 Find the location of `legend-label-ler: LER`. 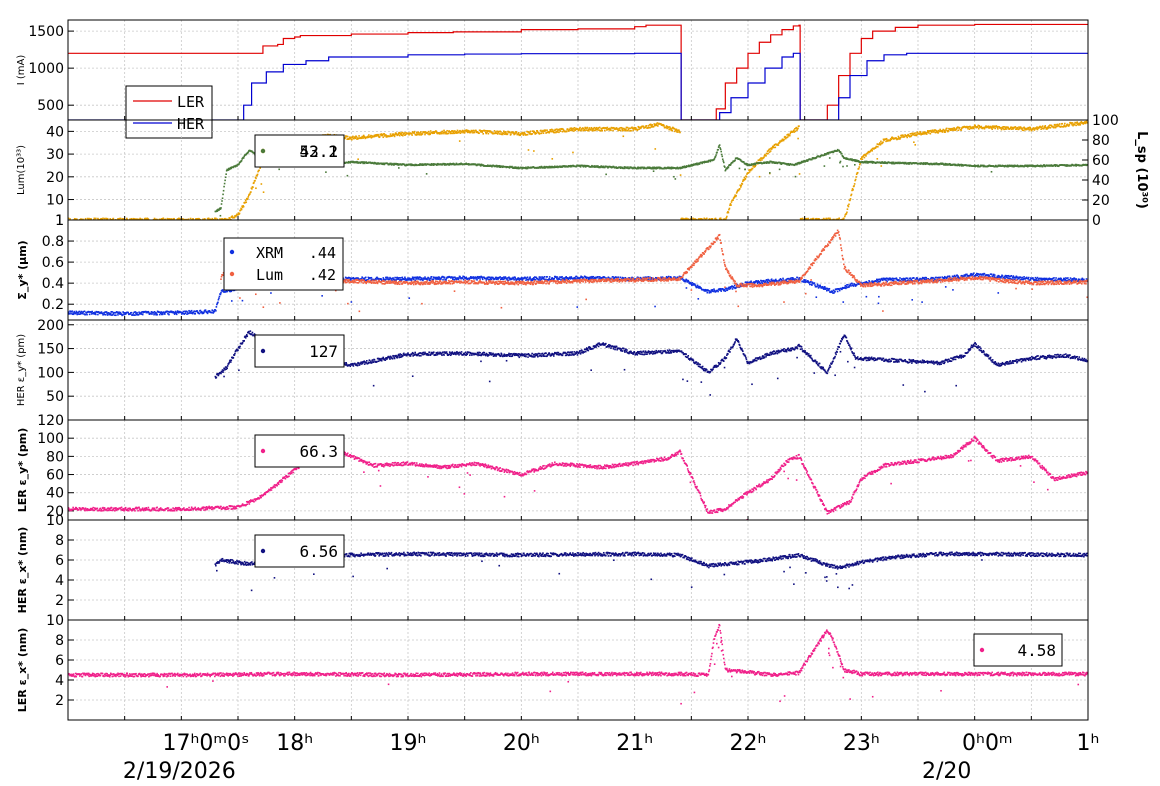

legend-label-ler: LER is located at coordinates (191, 102).